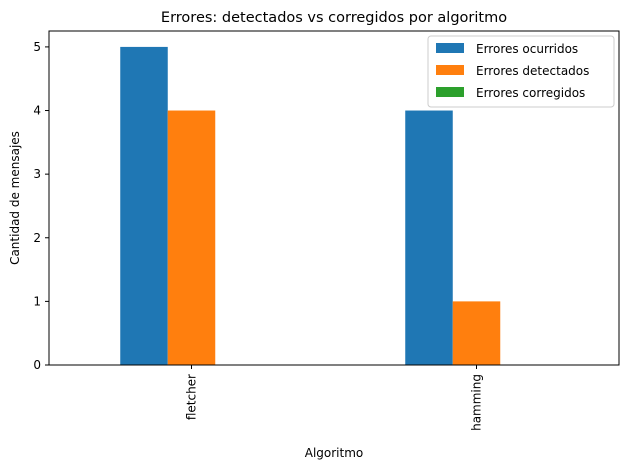  Describe the element at coordinates (334, 453) in the screenshot. I see `x-axis-label: Algoritmo` at that location.